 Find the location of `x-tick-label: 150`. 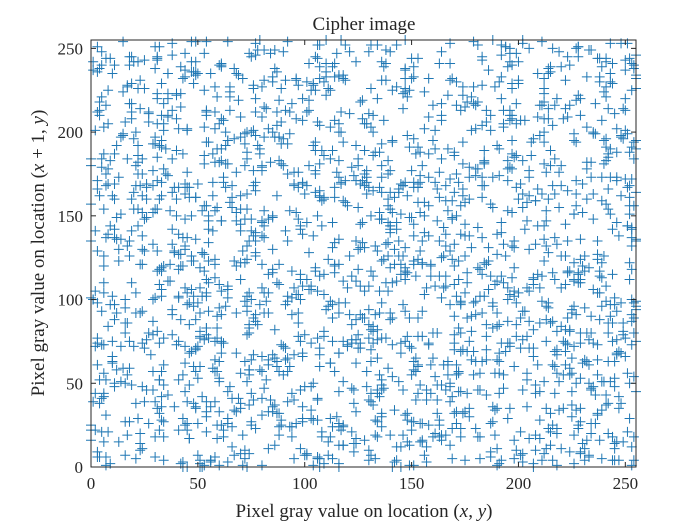

x-tick-label: 150 is located at coordinates (412, 483).